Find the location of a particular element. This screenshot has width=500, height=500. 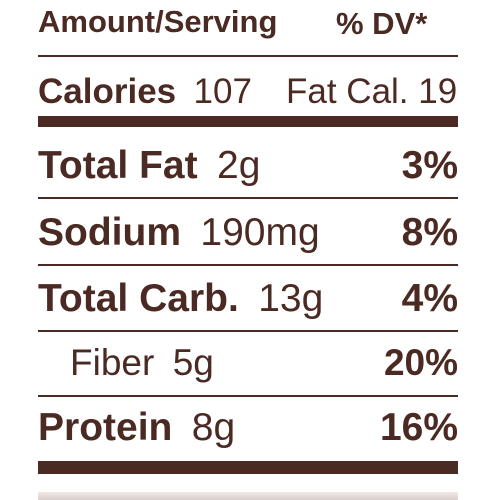

nutrient-dv: 8% is located at coordinates (429, 232).